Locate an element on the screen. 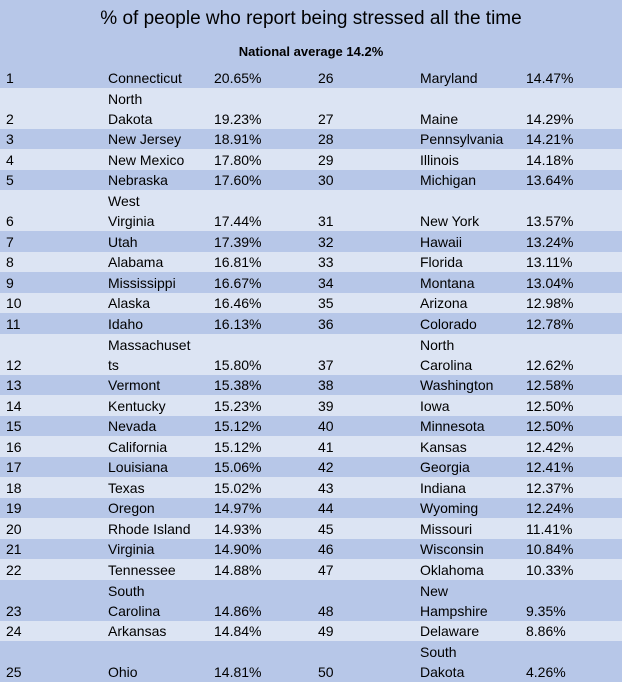 The image size is (622, 683). state-name-line: Kentucky is located at coordinates (137, 405).